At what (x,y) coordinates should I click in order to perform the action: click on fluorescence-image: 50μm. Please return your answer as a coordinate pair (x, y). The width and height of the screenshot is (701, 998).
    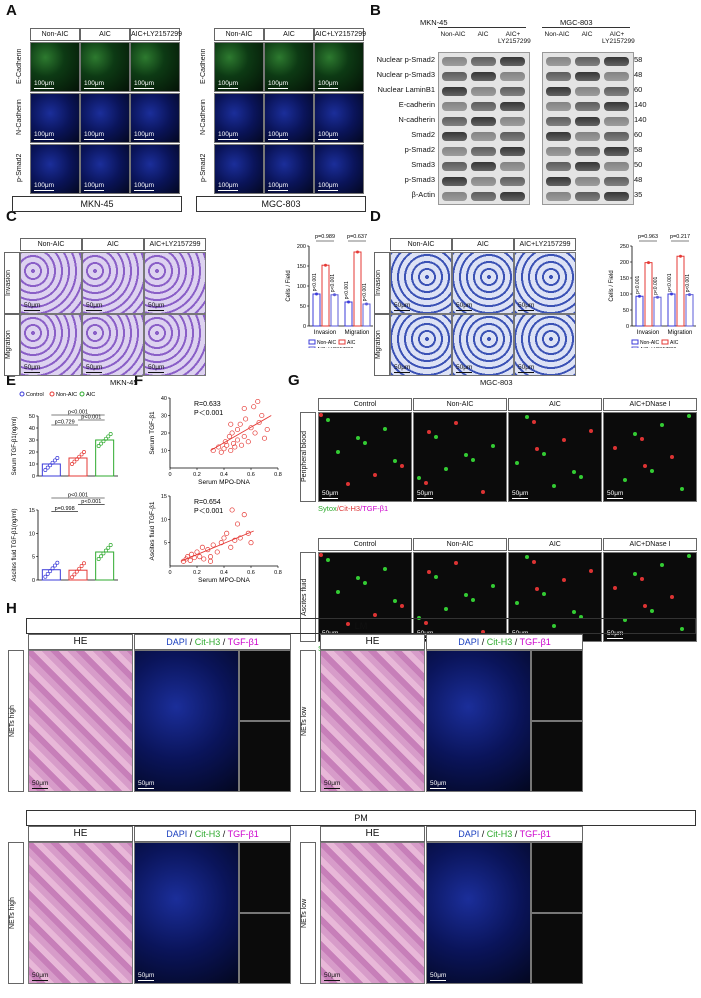
    Looking at the image, I should click on (650, 597).